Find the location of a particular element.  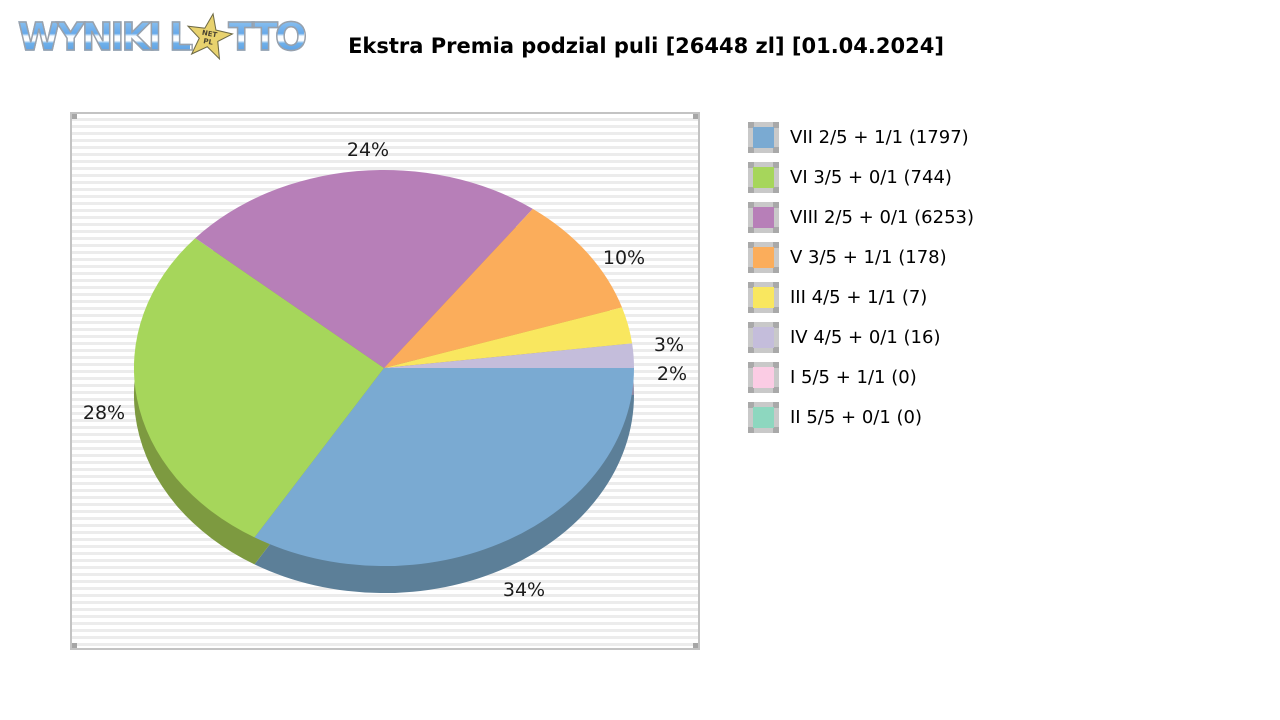

legend-label: IV 4/5 + 0/1 (16) is located at coordinates (865, 337).